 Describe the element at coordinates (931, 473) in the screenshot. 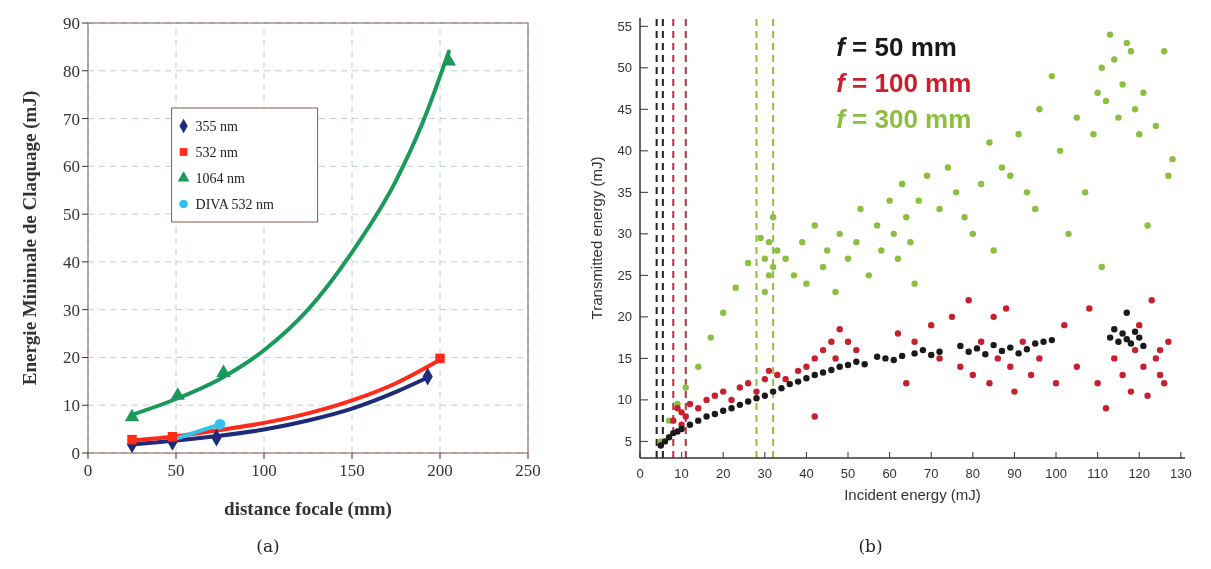

I see `x-tick-label: 70` at that location.